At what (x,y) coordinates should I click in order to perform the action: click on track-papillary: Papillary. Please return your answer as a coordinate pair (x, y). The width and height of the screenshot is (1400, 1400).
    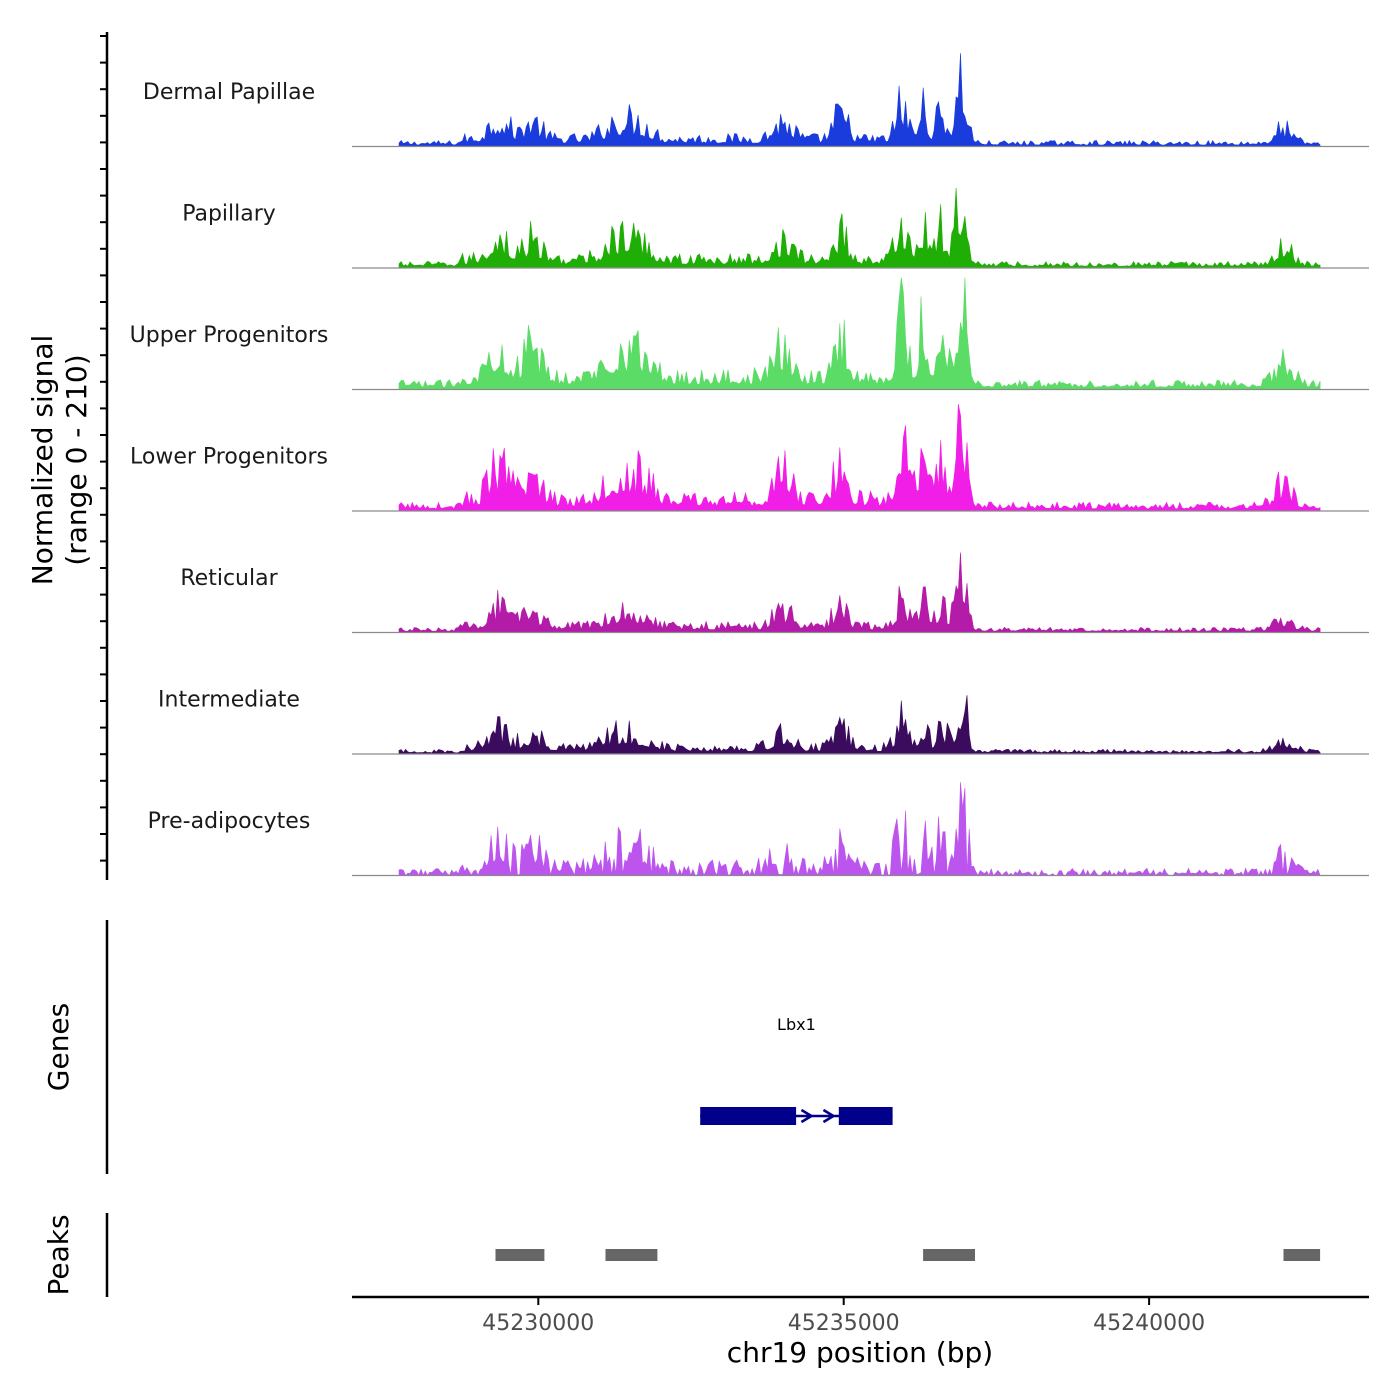
    Looking at the image, I should click on (775, 228).